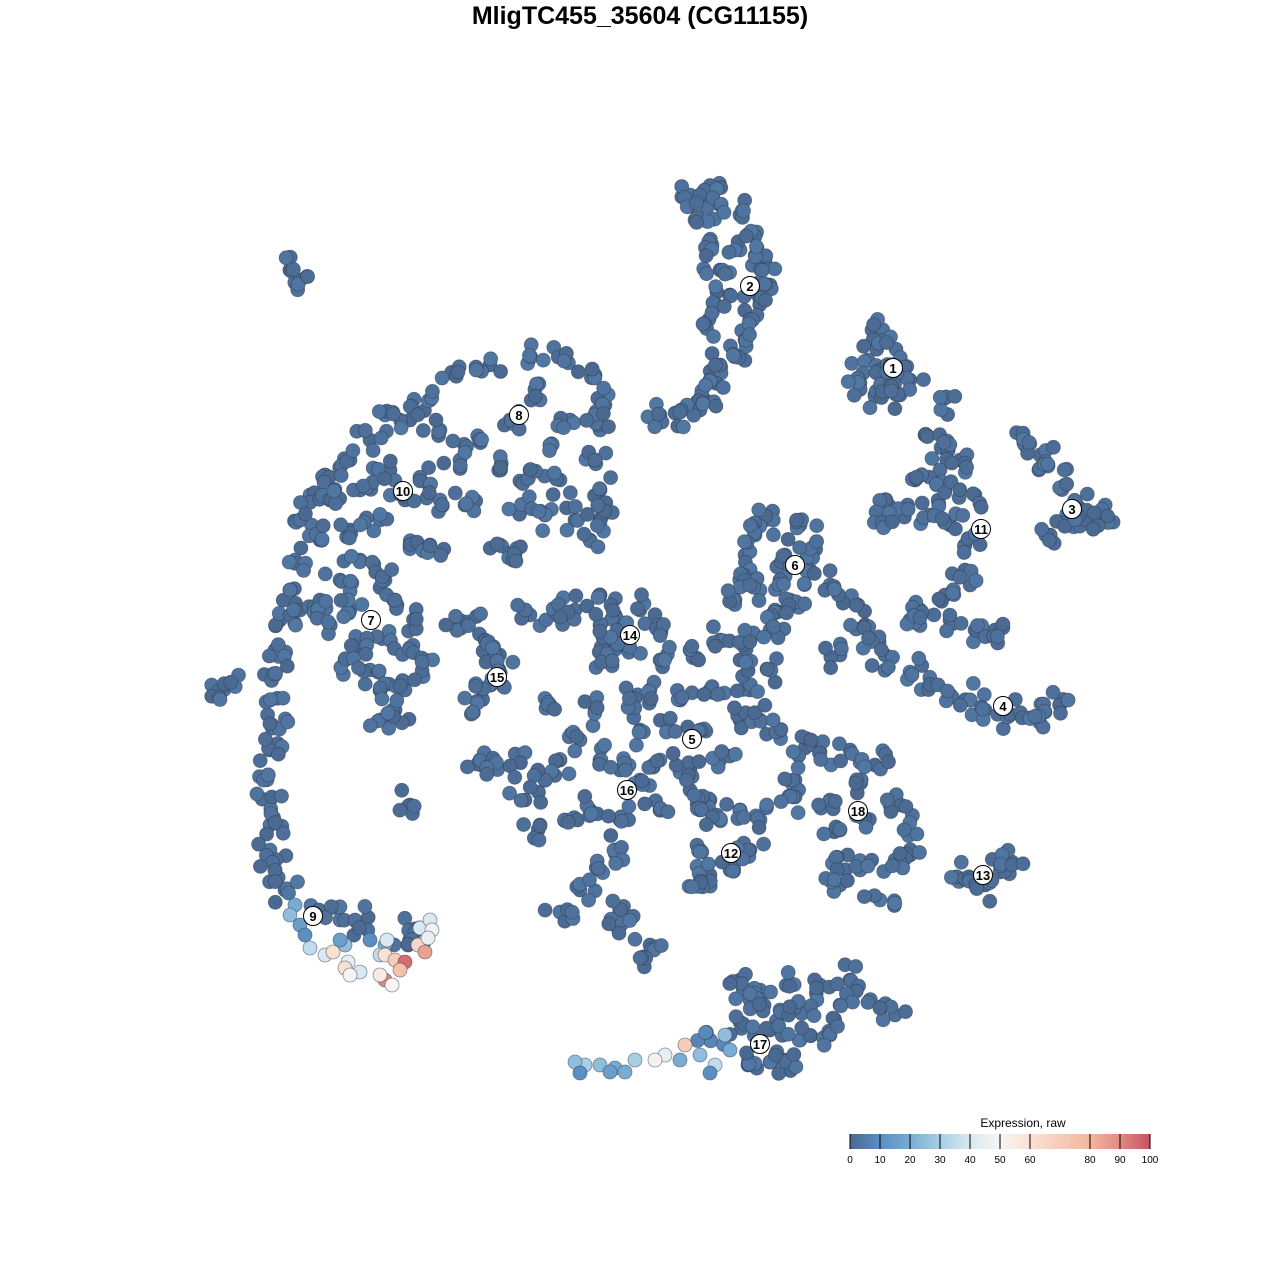  I want to click on colorbar-tick-label: 60, so click(1030, 1160).